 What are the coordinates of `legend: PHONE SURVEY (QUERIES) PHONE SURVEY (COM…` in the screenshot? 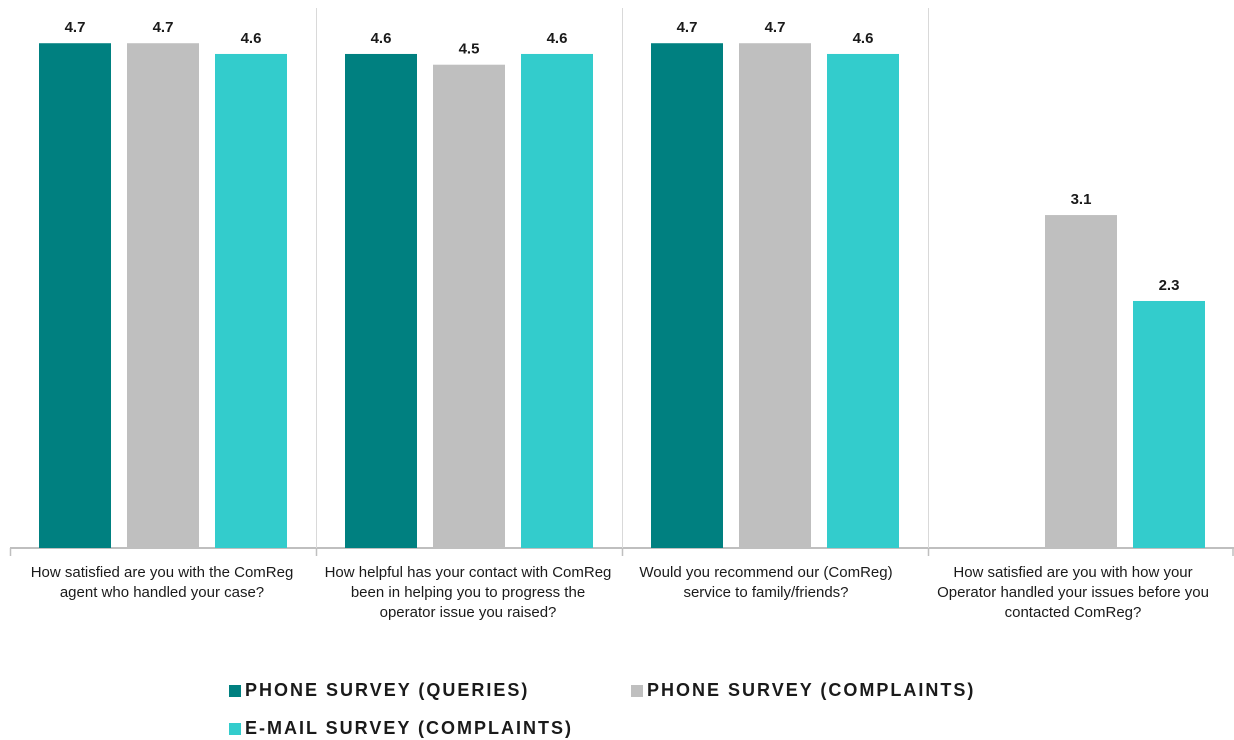 It's located at (617, 707).